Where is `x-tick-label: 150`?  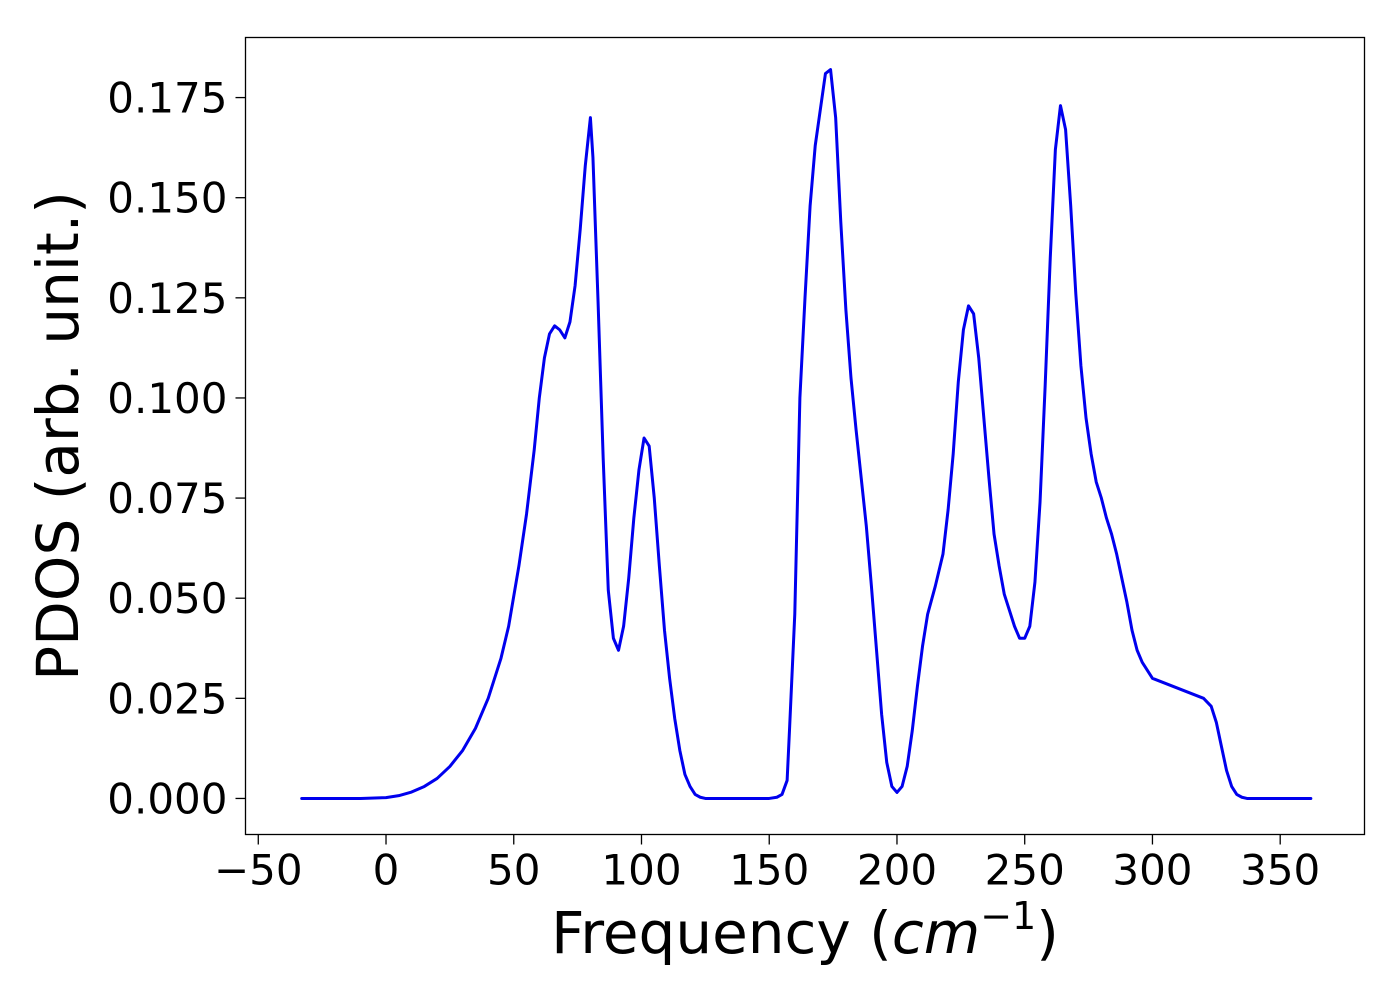 x-tick-label: 150 is located at coordinates (769, 870).